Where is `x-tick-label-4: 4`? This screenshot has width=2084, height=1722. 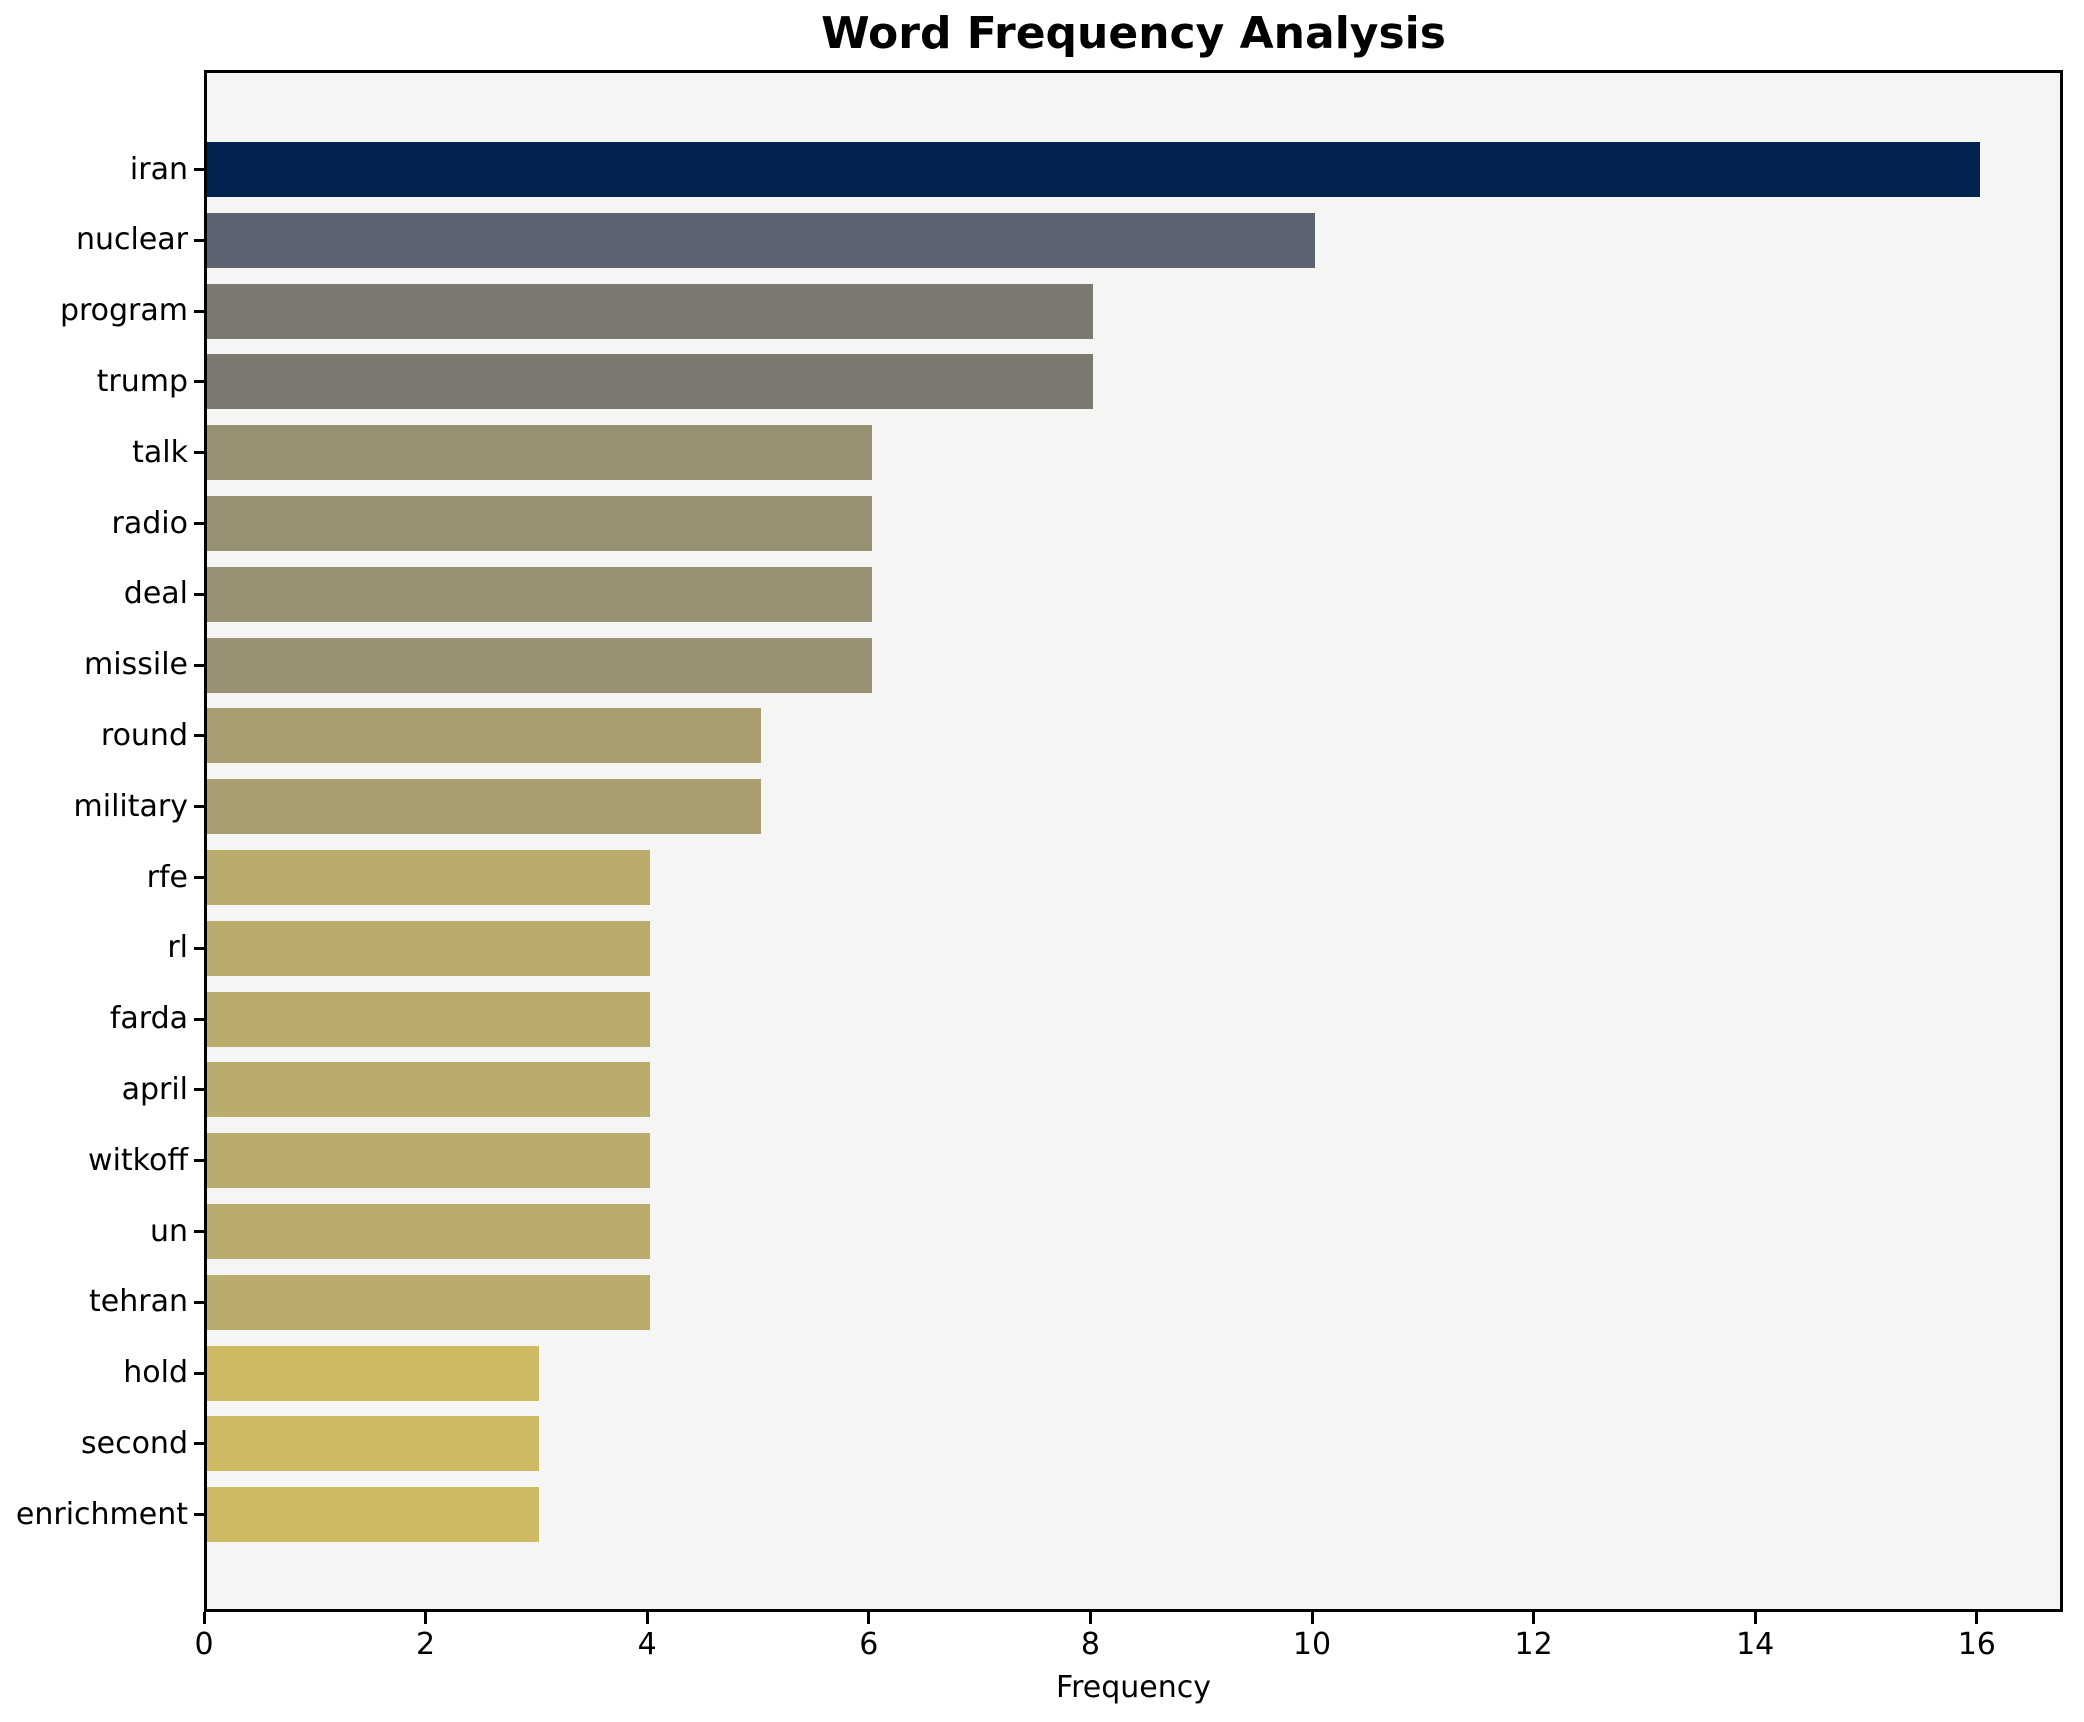 x-tick-label-4: 4 is located at coordinates (647, 1644).